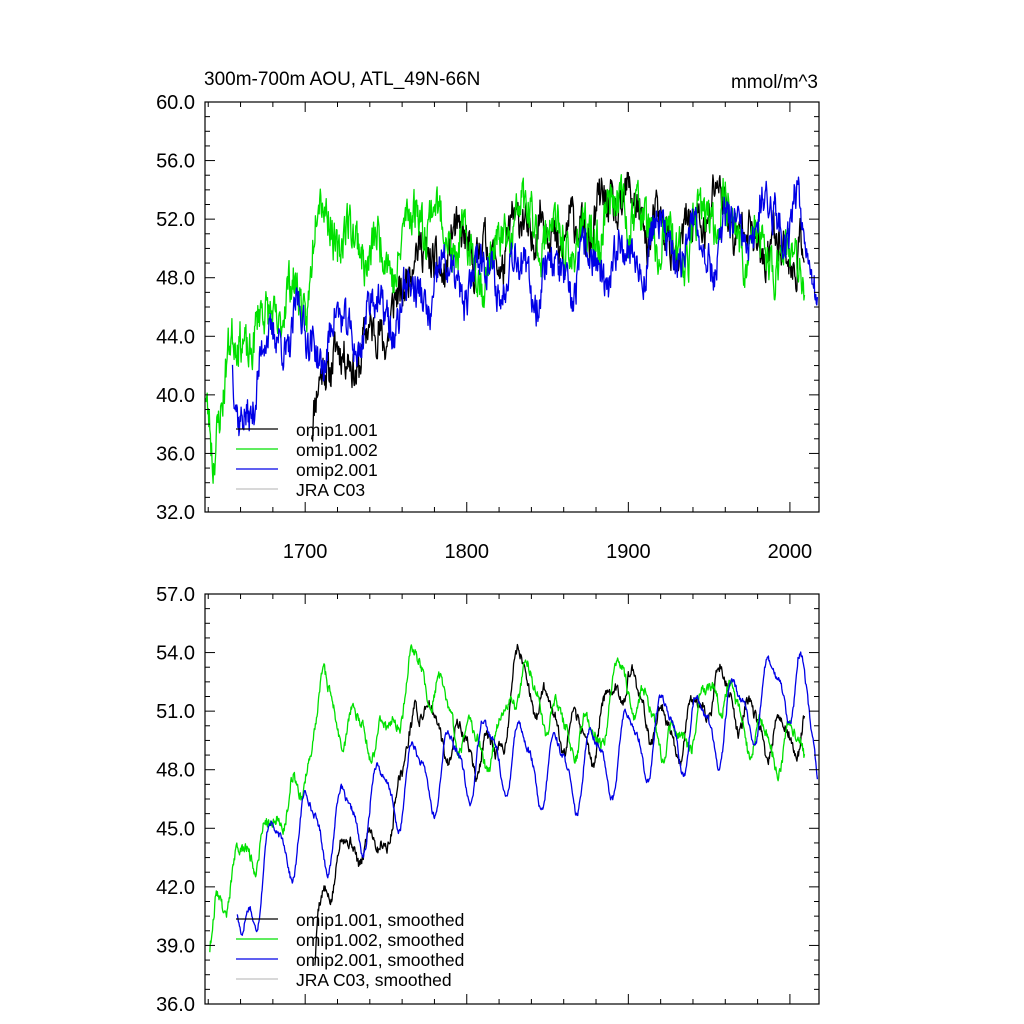 Image resolution: width=1024 pixels, height=1024 pixels. What do you see at coordinates (380, 920) in the screenshot?
I see `legend-label: omip1.001, smoothed` at bounding box center [380, 920].